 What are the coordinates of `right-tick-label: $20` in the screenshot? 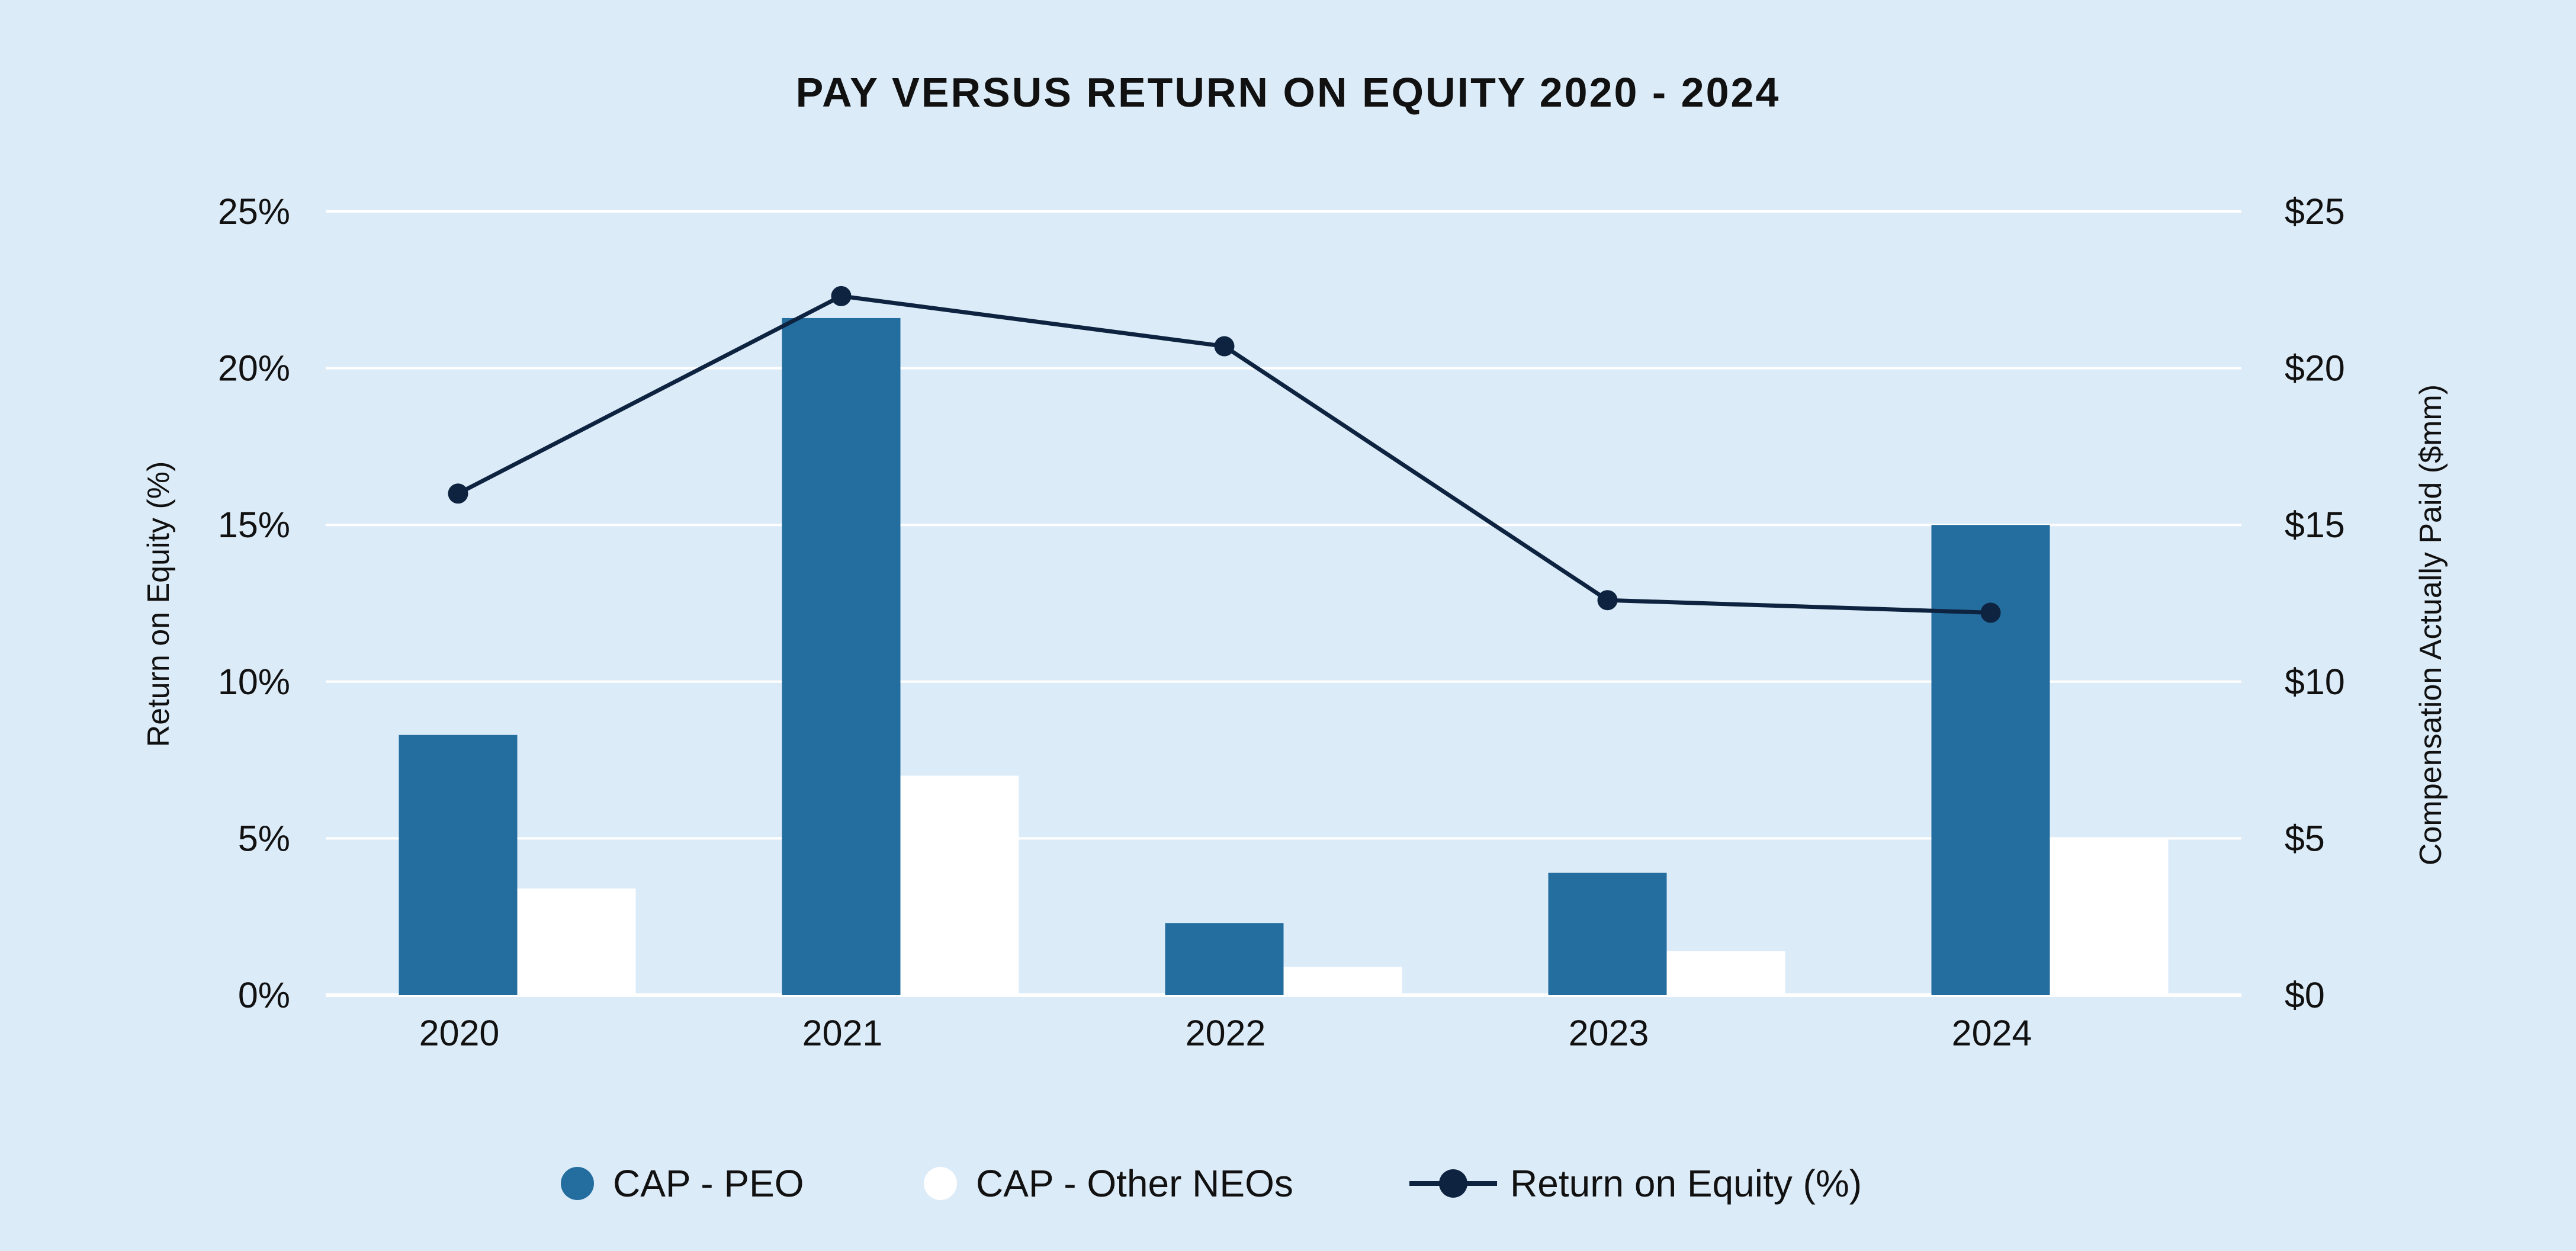 It's located at (2315, 368).